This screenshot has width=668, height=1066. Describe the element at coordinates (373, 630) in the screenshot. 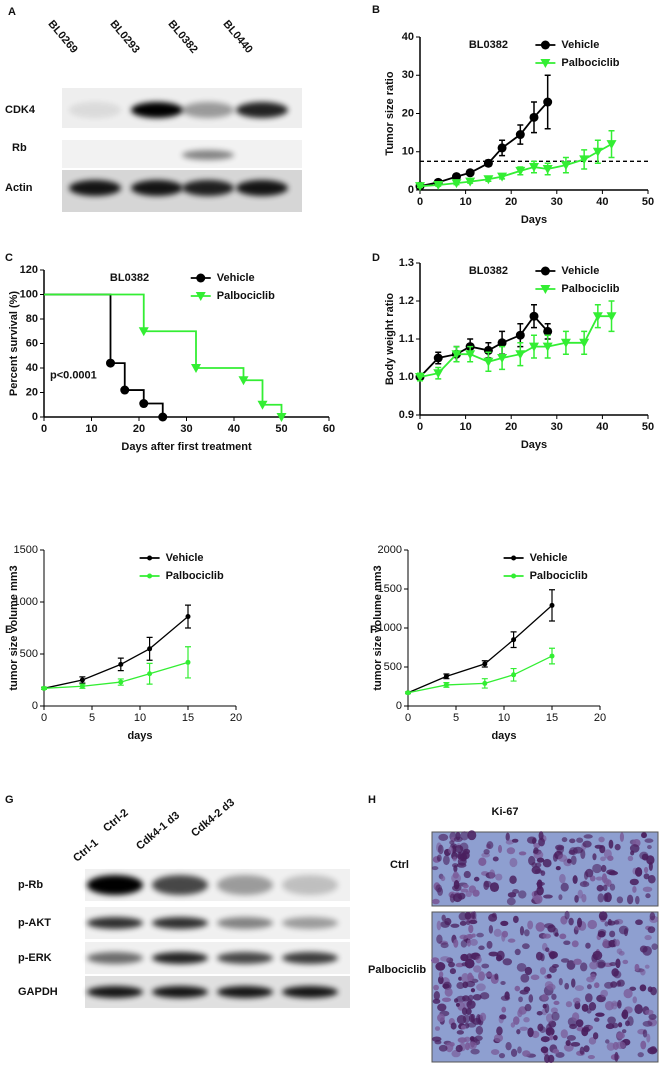

I see `panel-letter: F` at that location.